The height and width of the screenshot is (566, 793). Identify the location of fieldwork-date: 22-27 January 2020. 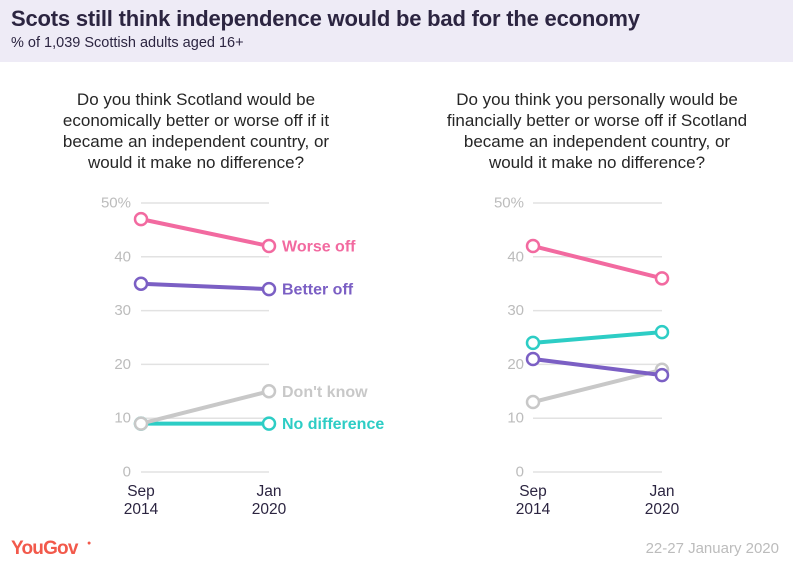
(712, 548).